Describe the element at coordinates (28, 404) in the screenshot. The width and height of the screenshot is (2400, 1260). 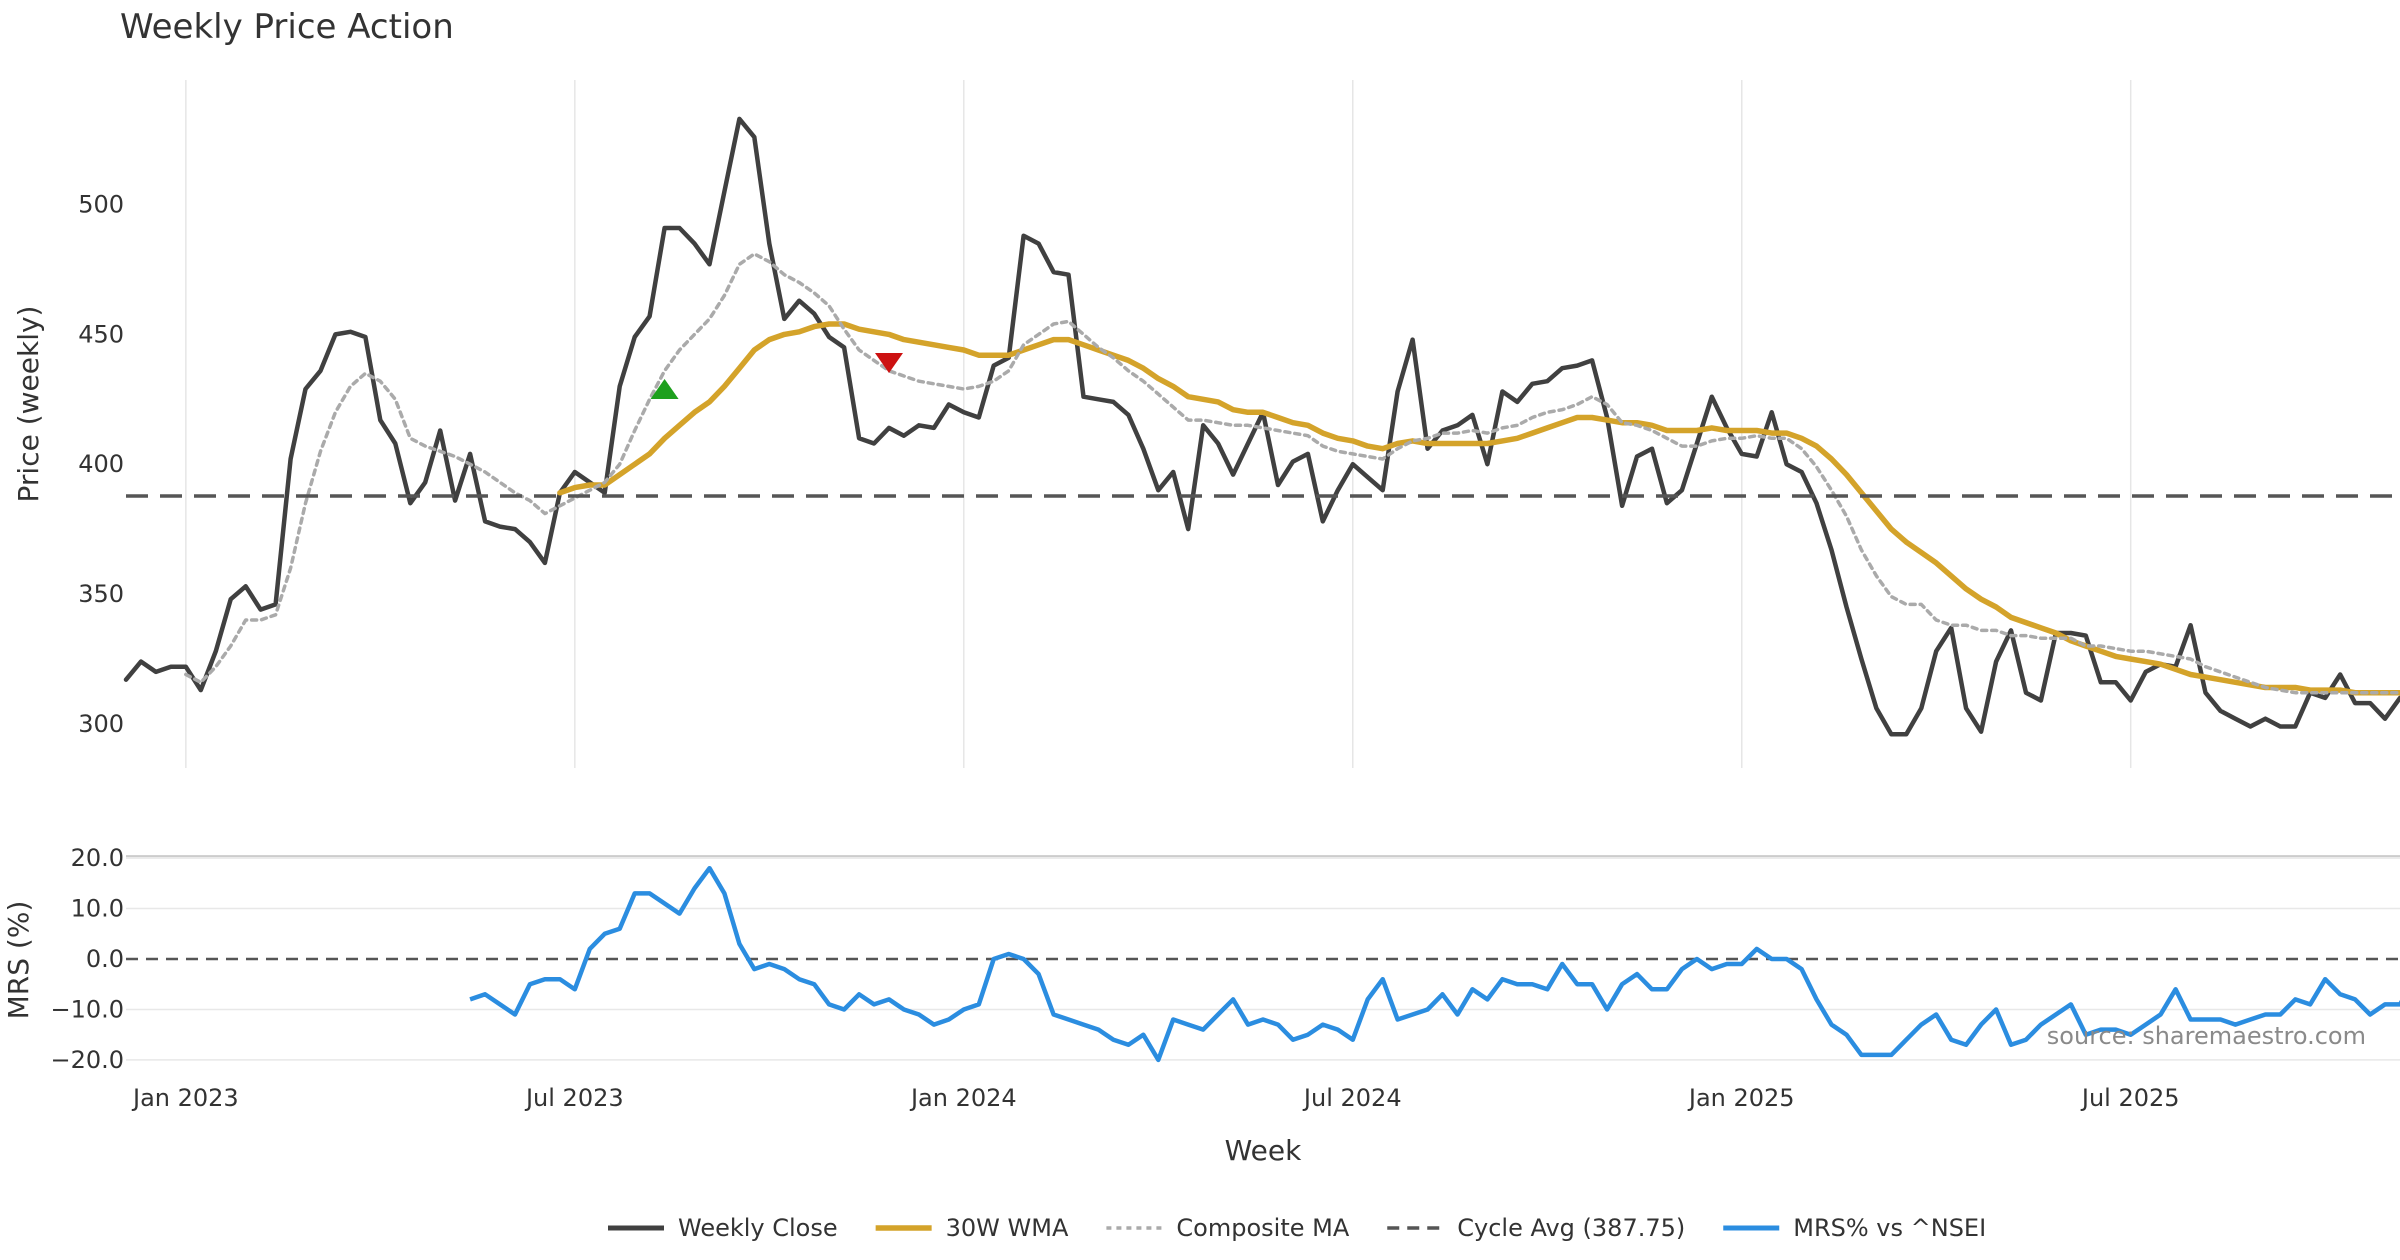
I see `price-axis-label: Price (weekly)` at that location.